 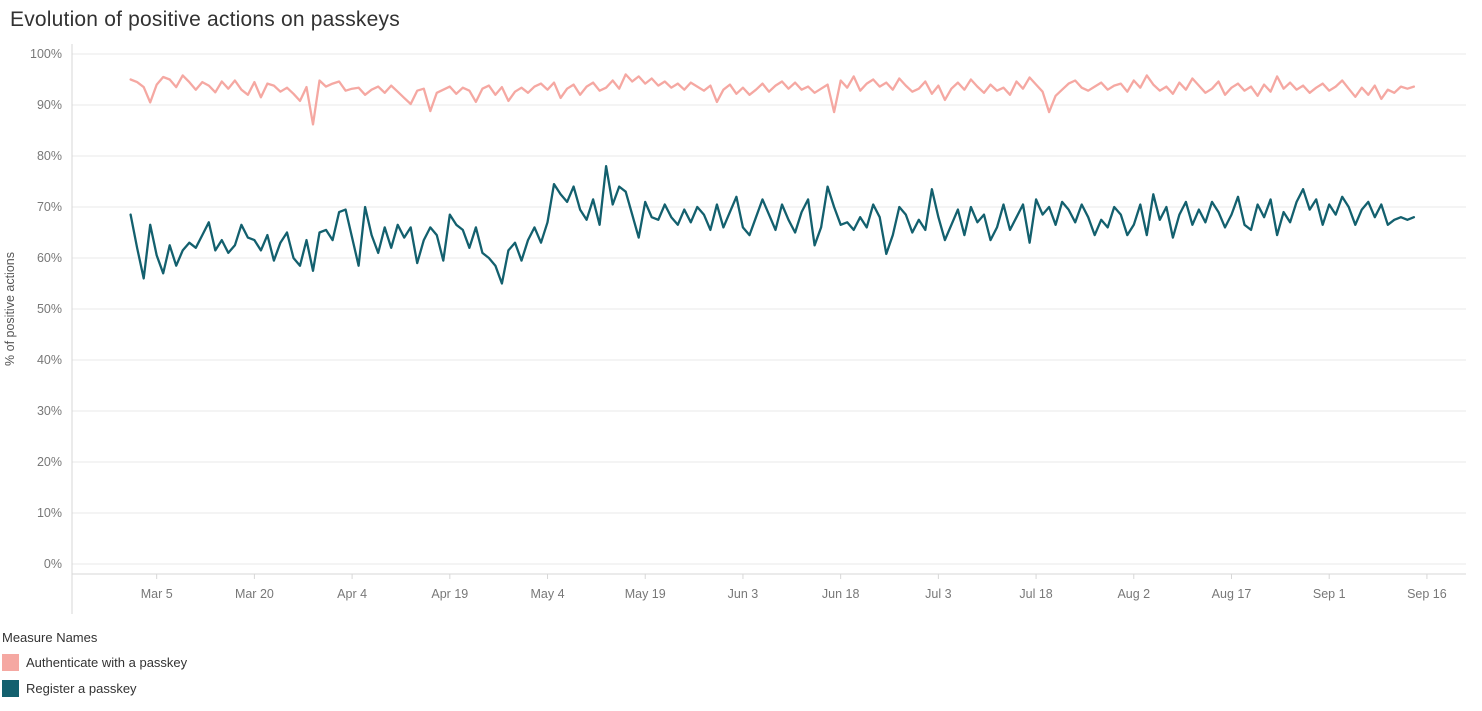 I want to click on legend-label-register: Register a passkey, so click(x=81, y=688).